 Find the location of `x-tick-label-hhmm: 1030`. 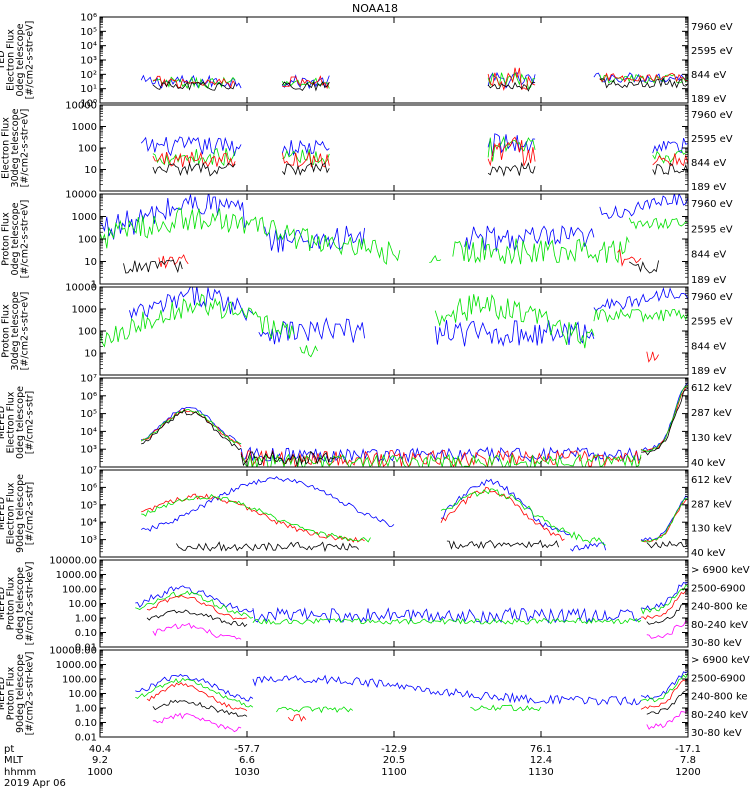

x-tick-label-hhmm: 1030 is located at coordinates (246, 772).